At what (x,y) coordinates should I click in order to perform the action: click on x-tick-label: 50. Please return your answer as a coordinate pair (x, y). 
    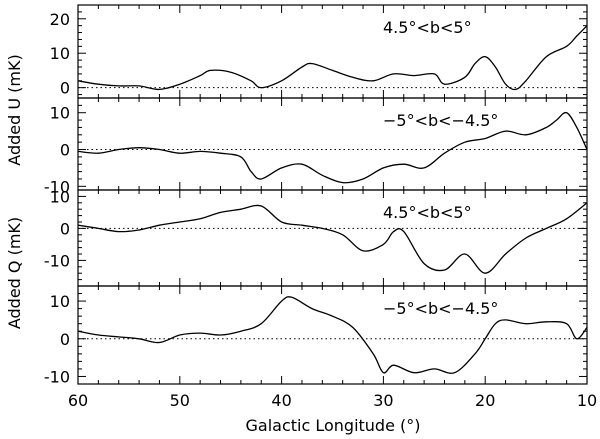
    Looking at the image, I should click on (180, 400).